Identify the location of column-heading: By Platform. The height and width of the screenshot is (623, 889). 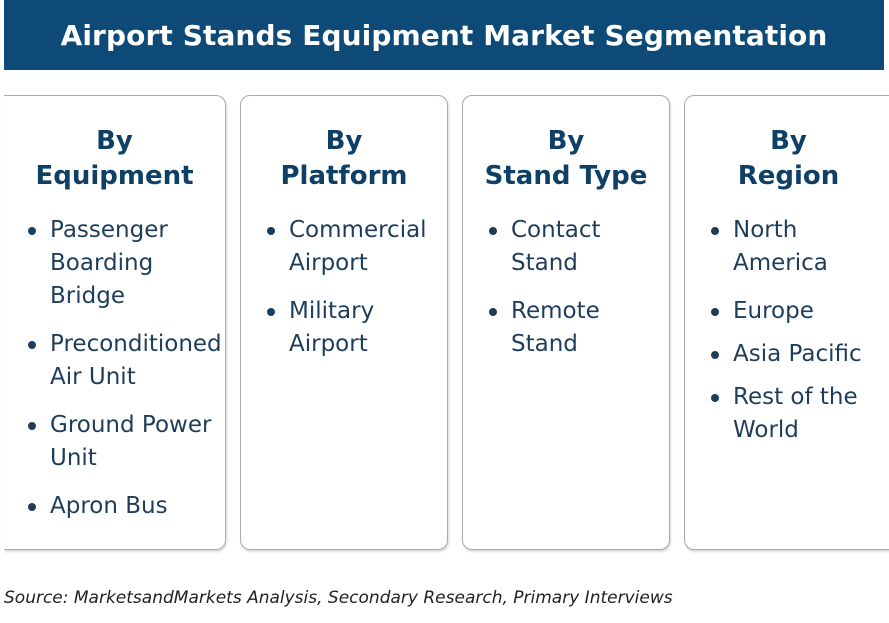
(344, 159).